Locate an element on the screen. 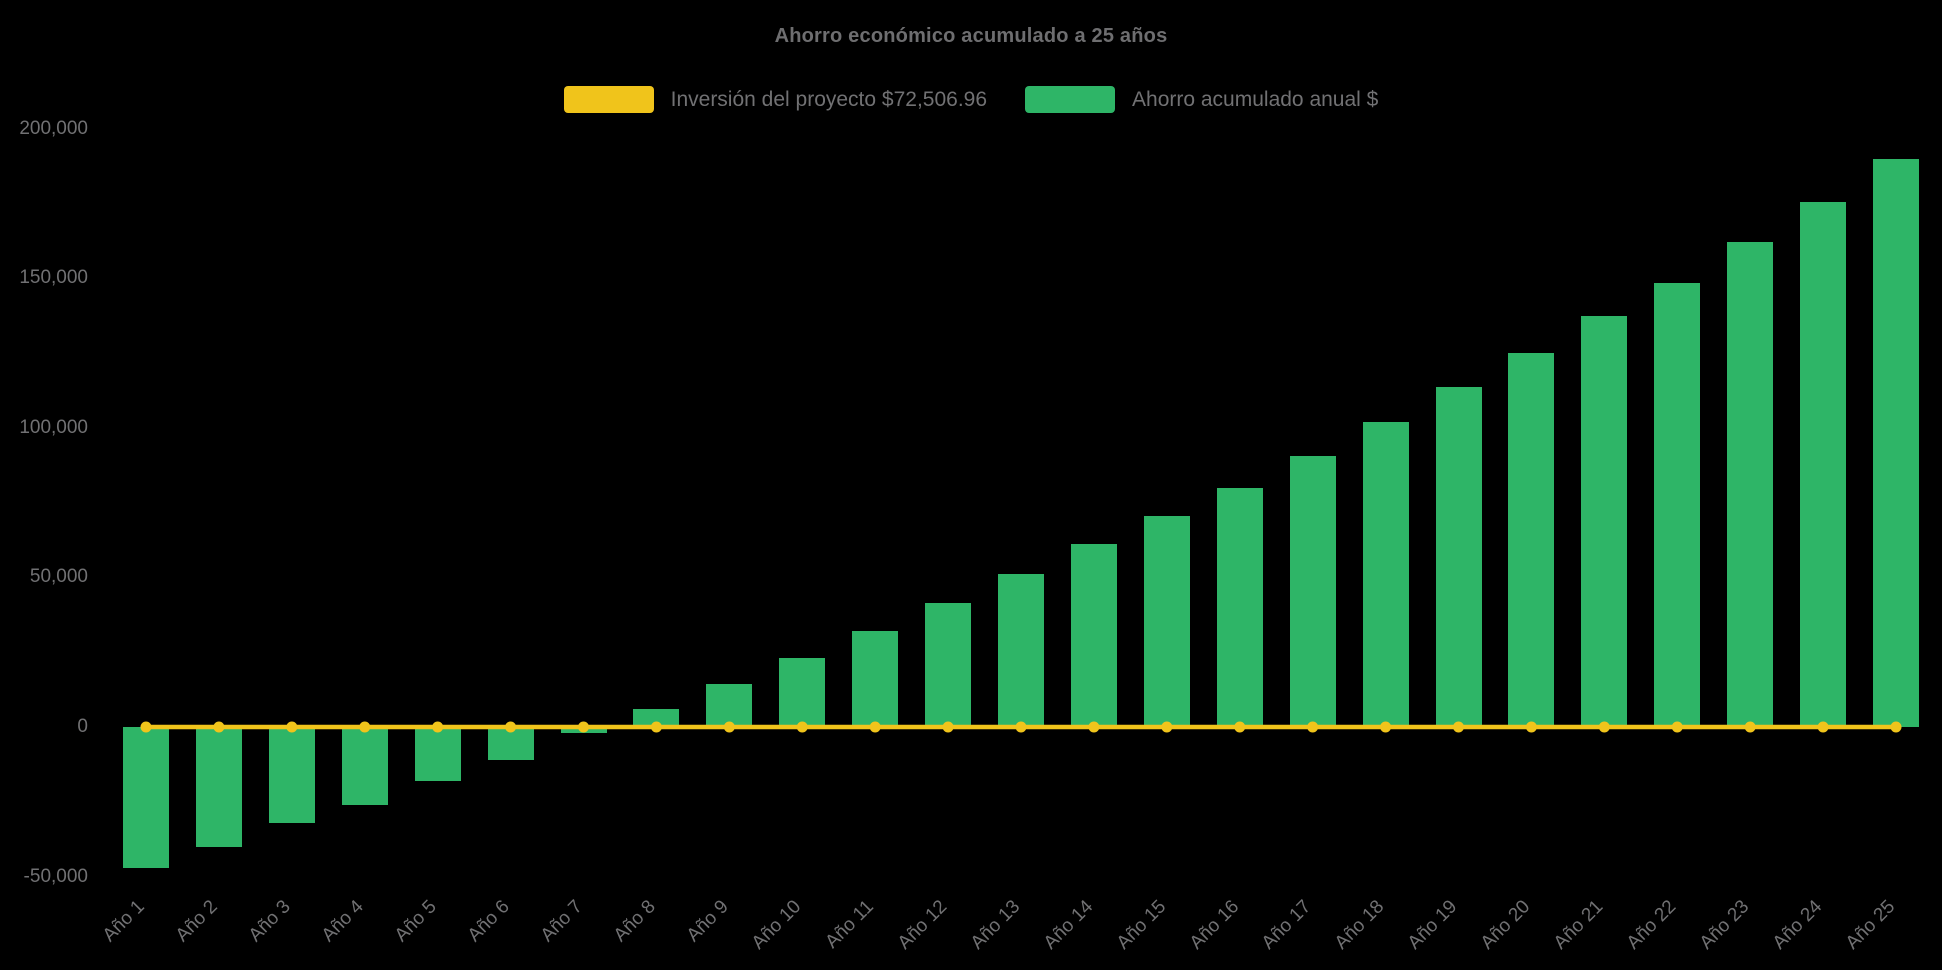 Image resolution: width=1942 pixels, height=970 pixels. x-axis-label: Año 19 is located at coordinates (1433, 925).